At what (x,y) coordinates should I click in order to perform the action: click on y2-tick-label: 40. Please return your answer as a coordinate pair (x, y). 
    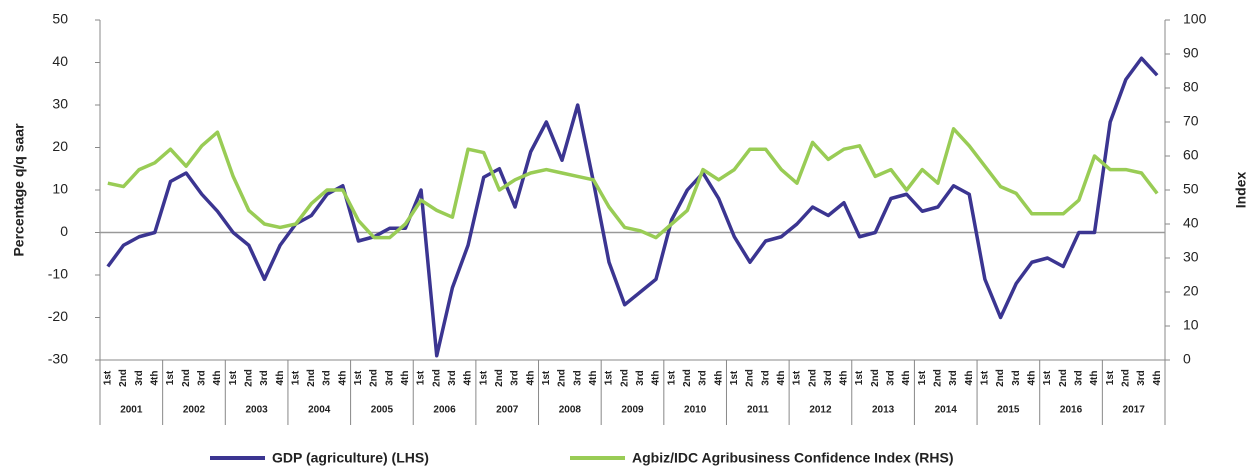
    Looking at the image, I should click on (1191, 223).